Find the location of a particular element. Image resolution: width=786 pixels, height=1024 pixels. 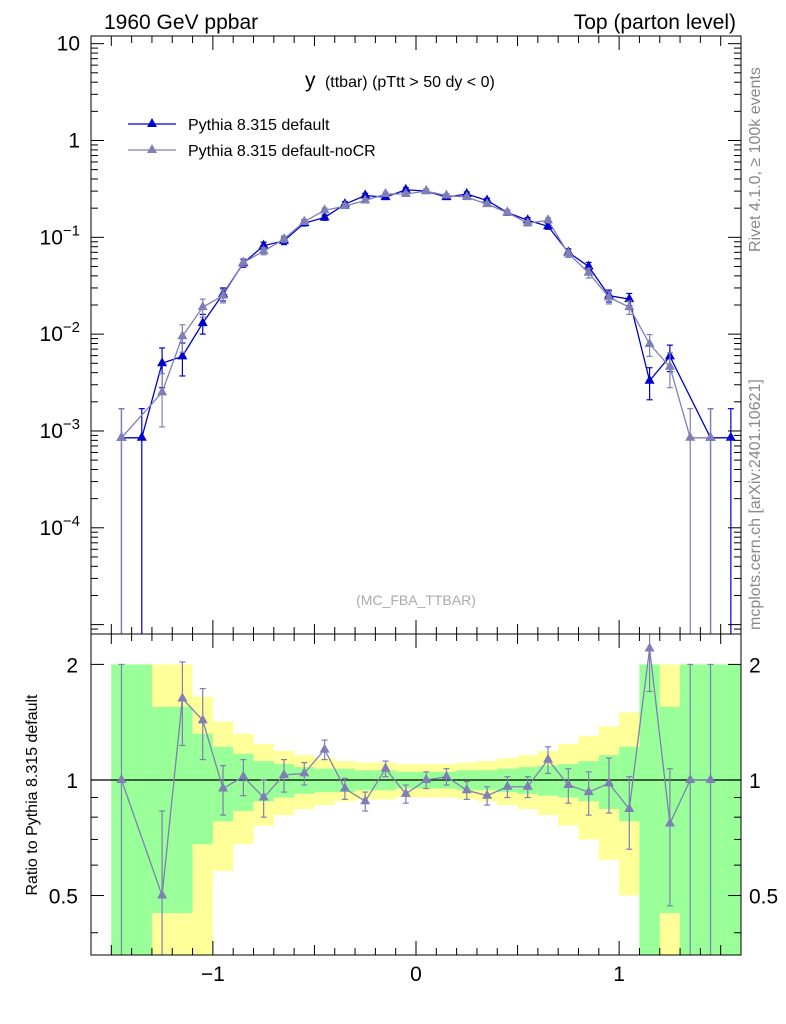

header-right: Top (parton level) is located at coordinates (655, 22).